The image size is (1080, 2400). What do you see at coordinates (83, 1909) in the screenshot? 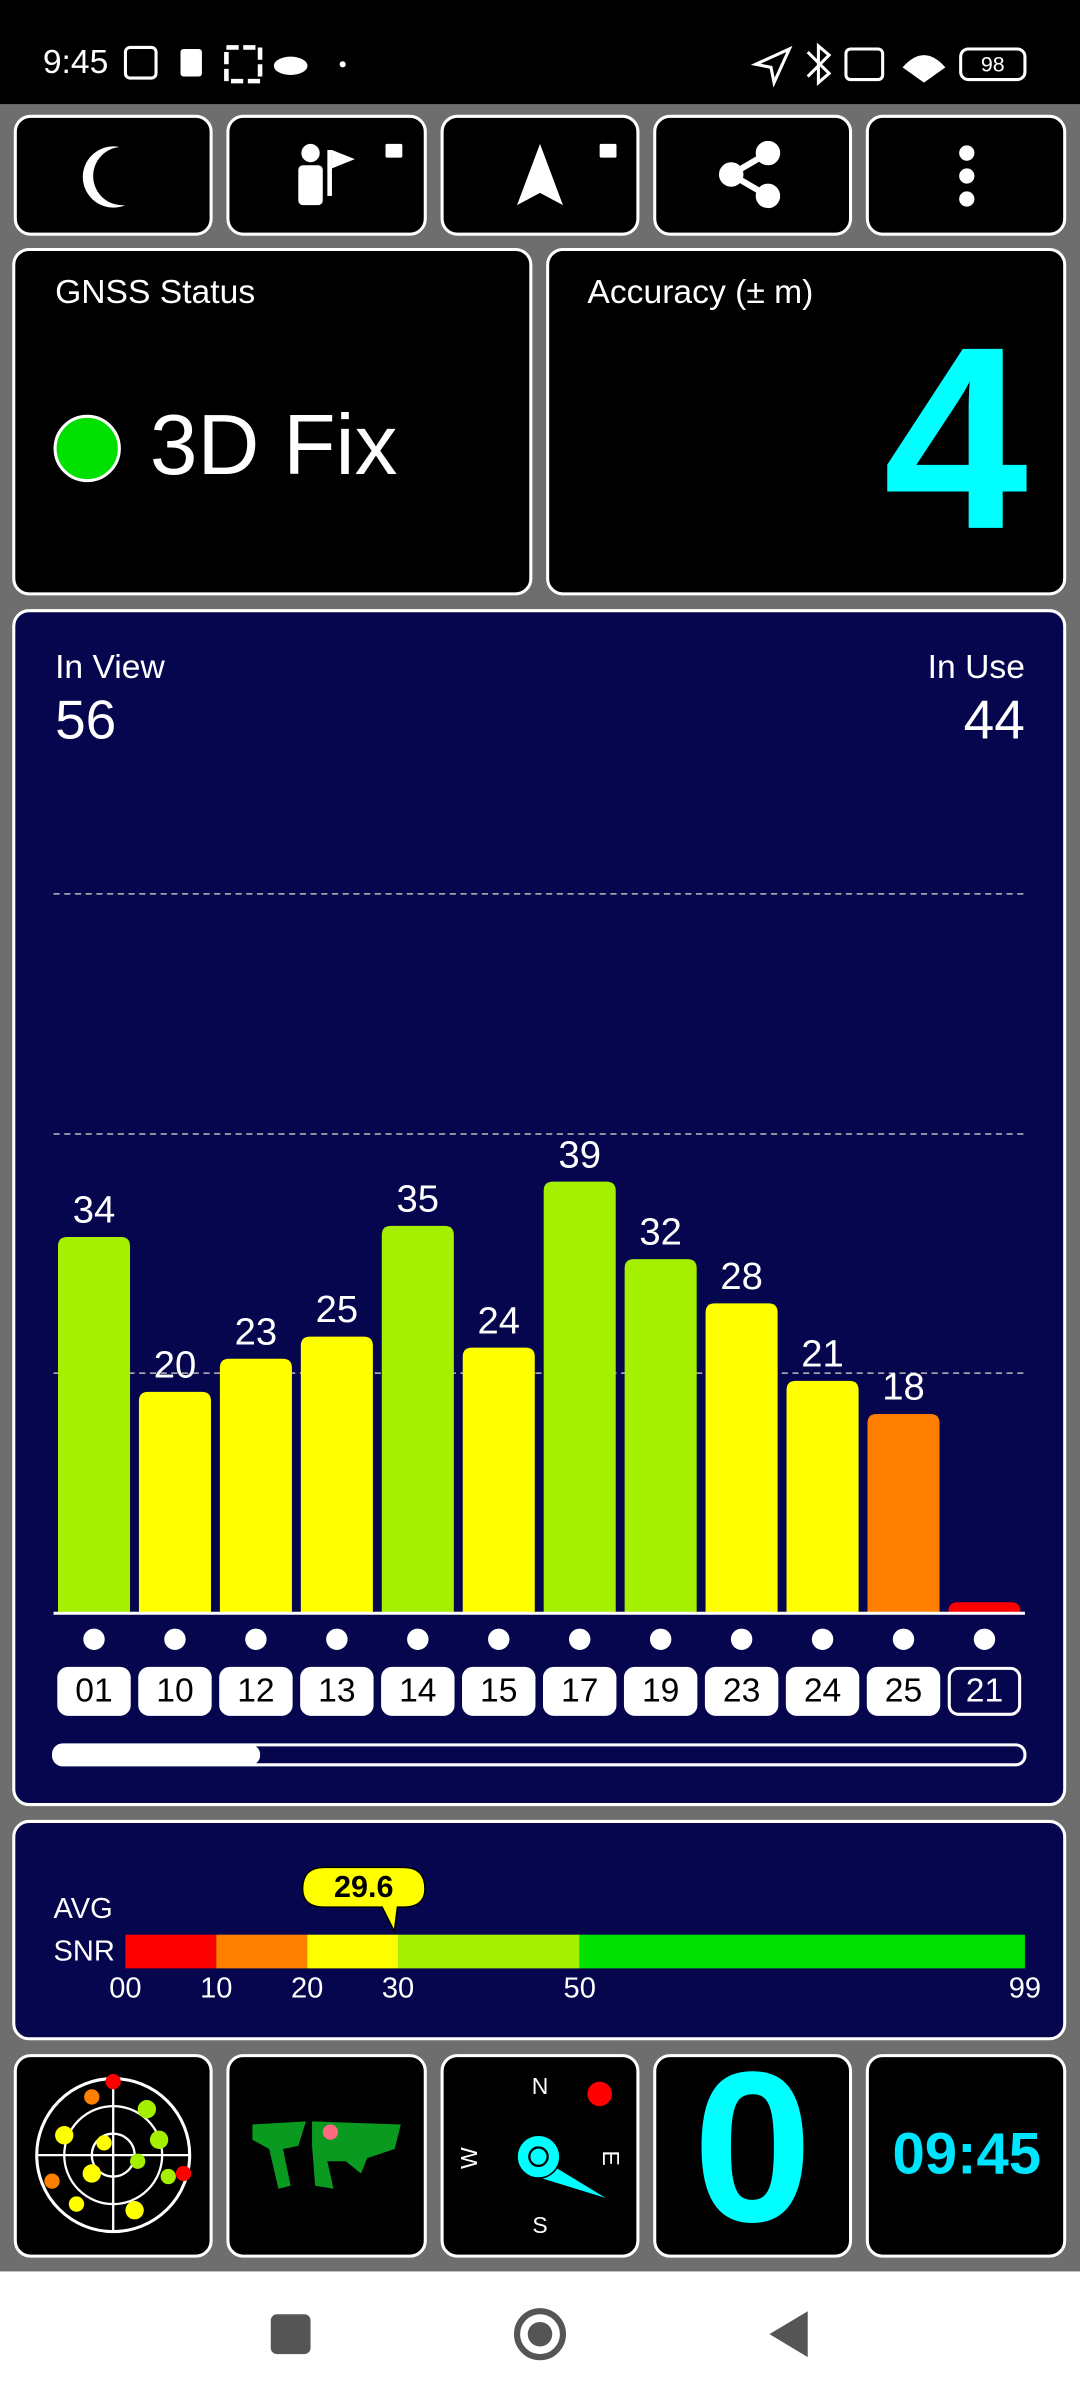
I see `snr-label-1: AVG` at bounding box center [83, 1909].